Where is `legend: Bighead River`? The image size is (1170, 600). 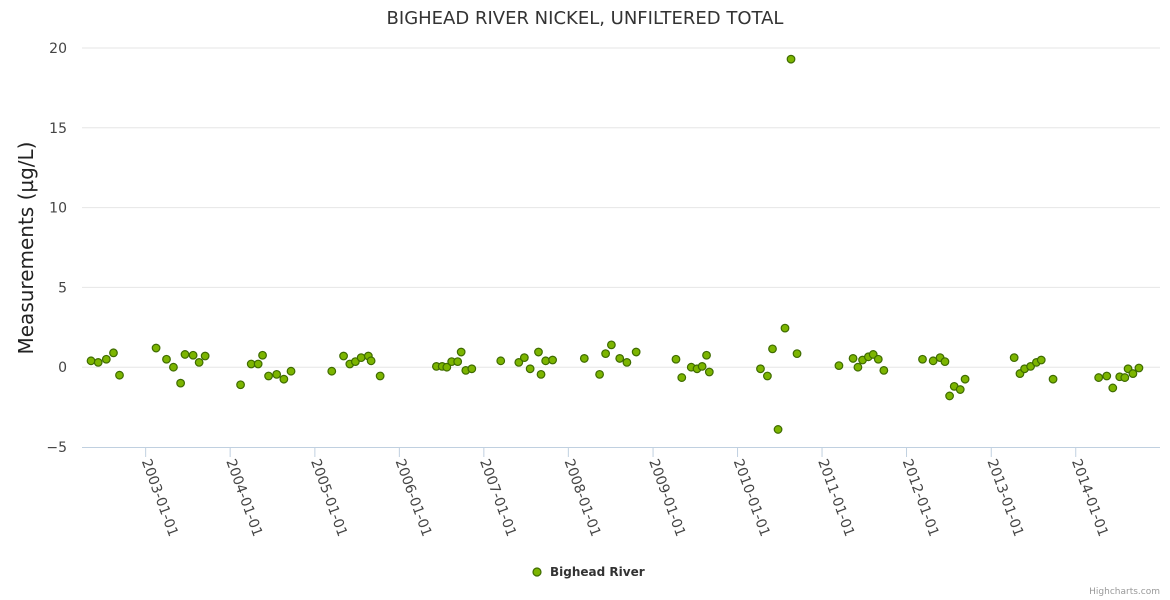 legend: Bighead River is located at coordinates (588, 572).